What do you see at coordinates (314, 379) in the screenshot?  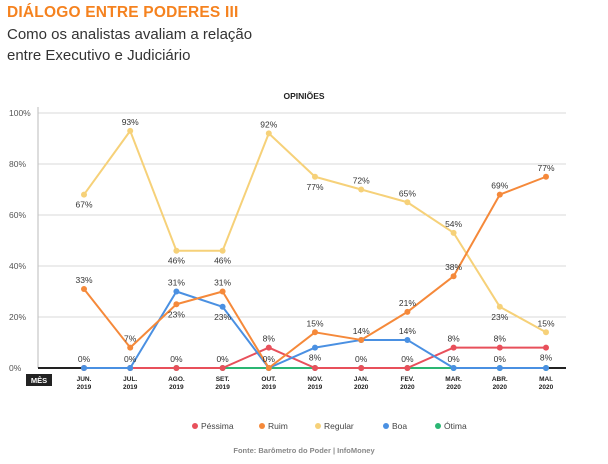 I see `x-tick-label: NOV.` at bounding box center [314, 379].